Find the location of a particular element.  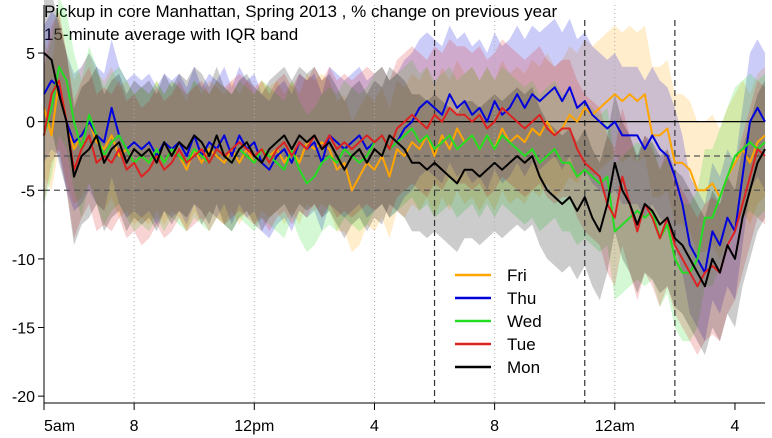

y-tick-label: -10 is located at coordinates (23, 260).